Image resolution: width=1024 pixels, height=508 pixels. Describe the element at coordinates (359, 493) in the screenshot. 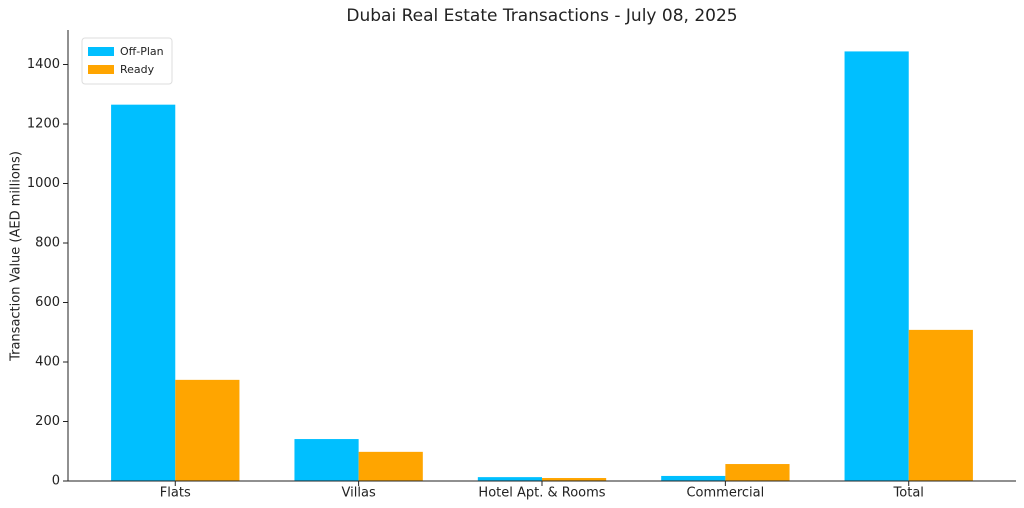

I see `x-tick-label: Villas` at that location.